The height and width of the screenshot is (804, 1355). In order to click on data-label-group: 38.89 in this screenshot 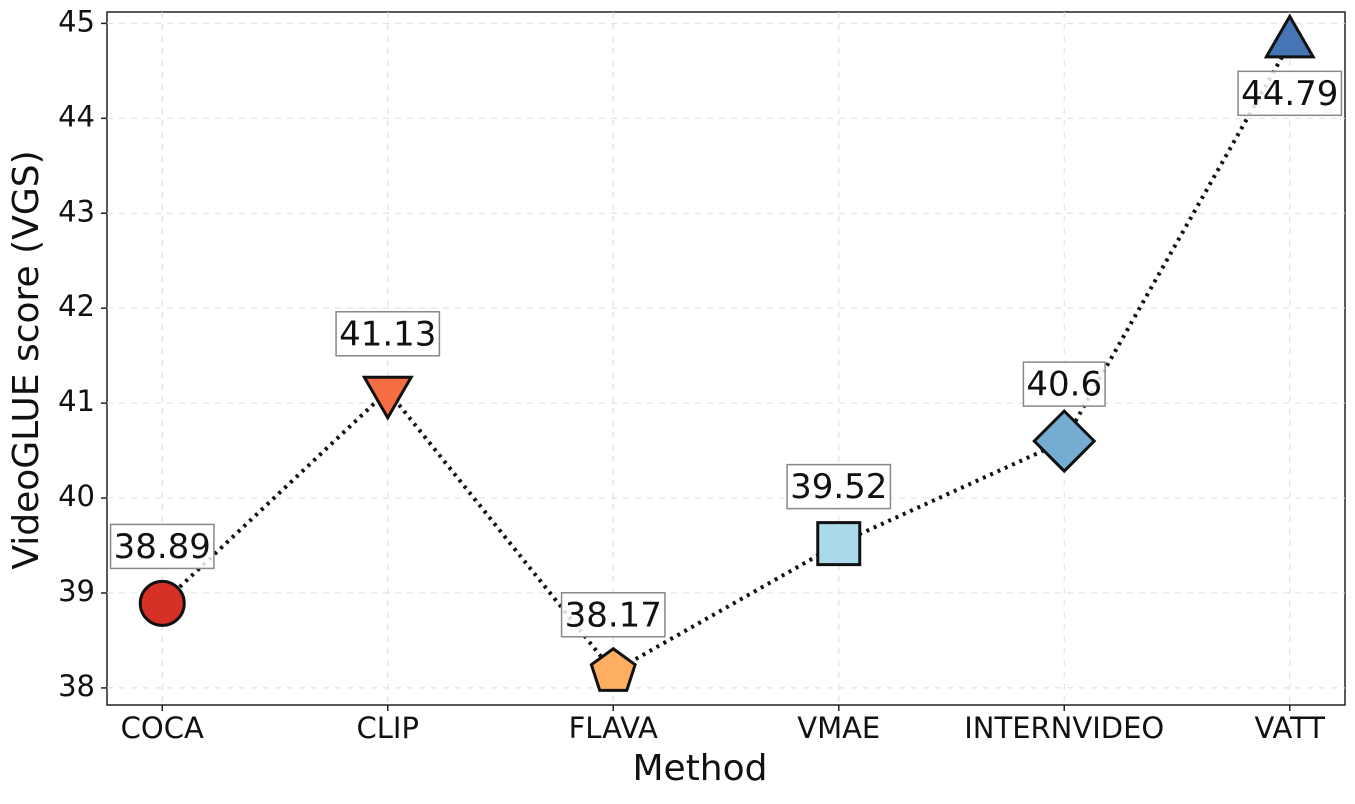, I will do `click(162, 546)`.